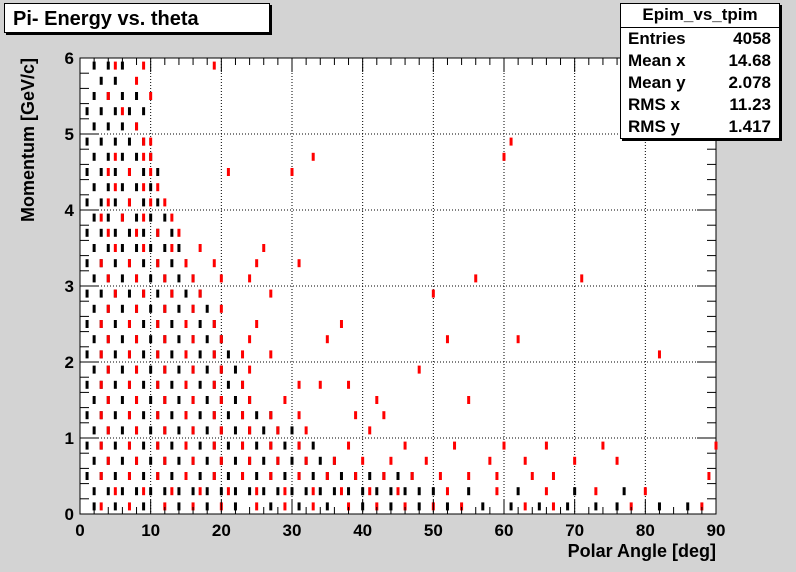 Image resolution: width=796 pixels, height=572 pixels. Describe the element at coordinates (700, 83) in the screenshot. I see `stats-row-mean-y: Mean y 2.078` at that location.